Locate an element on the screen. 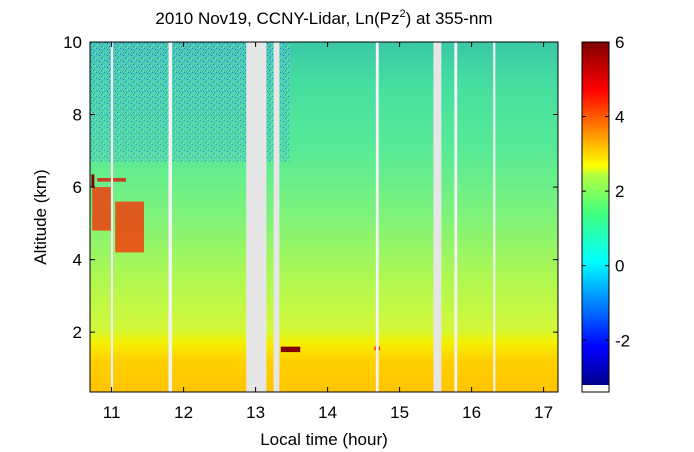 The height and width of the screenshot is (452, 694). colorbar-tick-label: 6 is located at coordinates (619, 42).